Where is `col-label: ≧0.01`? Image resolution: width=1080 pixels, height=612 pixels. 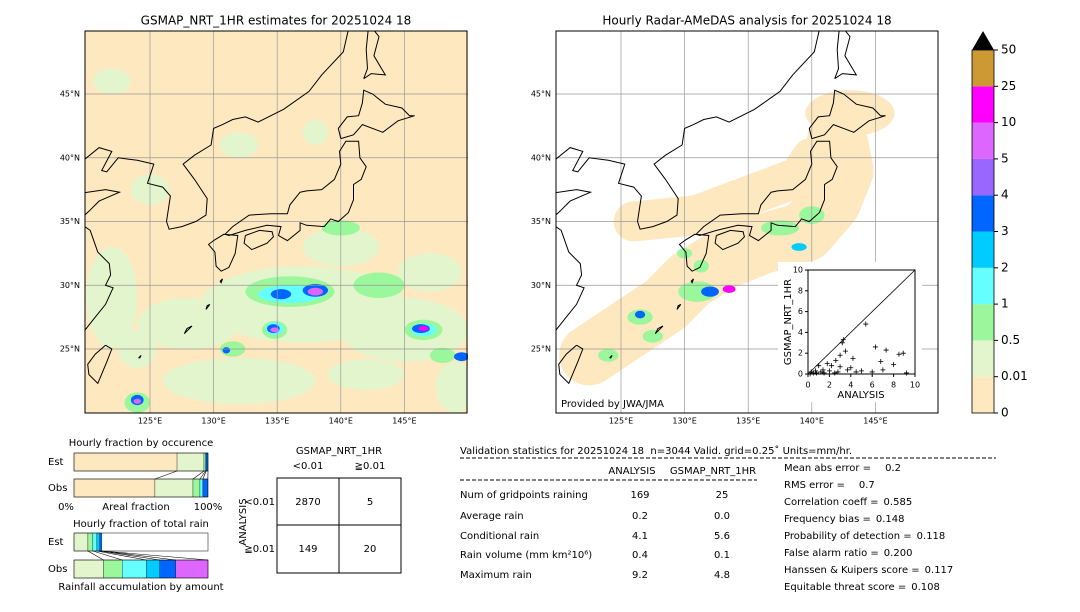 col-label: ≧0.01 is located at coordinates (370, 466).